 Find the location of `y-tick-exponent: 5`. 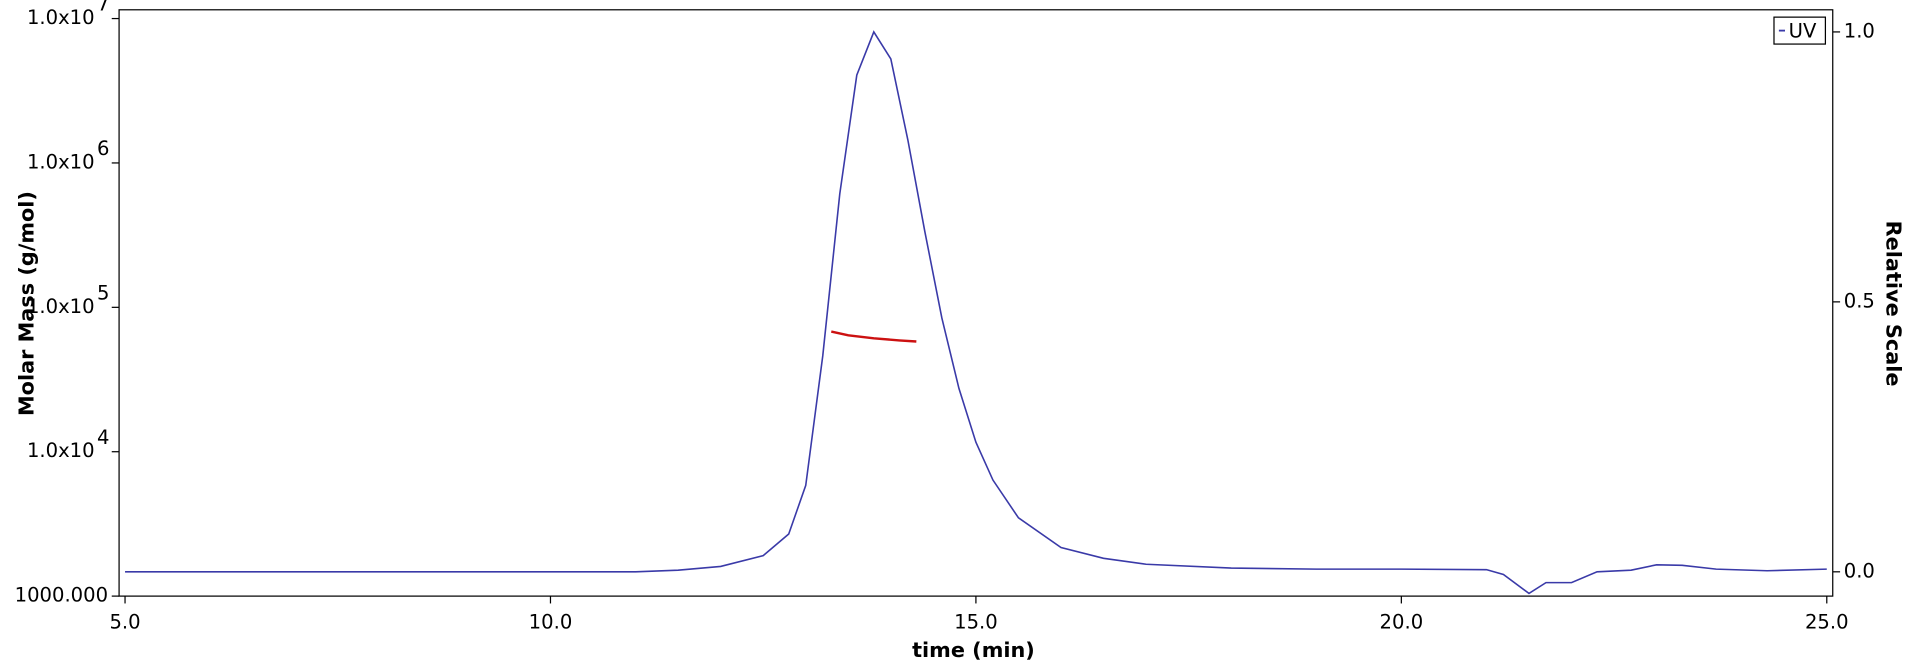

y-tick-exponent: 5 is located at coordinates (103, 292).